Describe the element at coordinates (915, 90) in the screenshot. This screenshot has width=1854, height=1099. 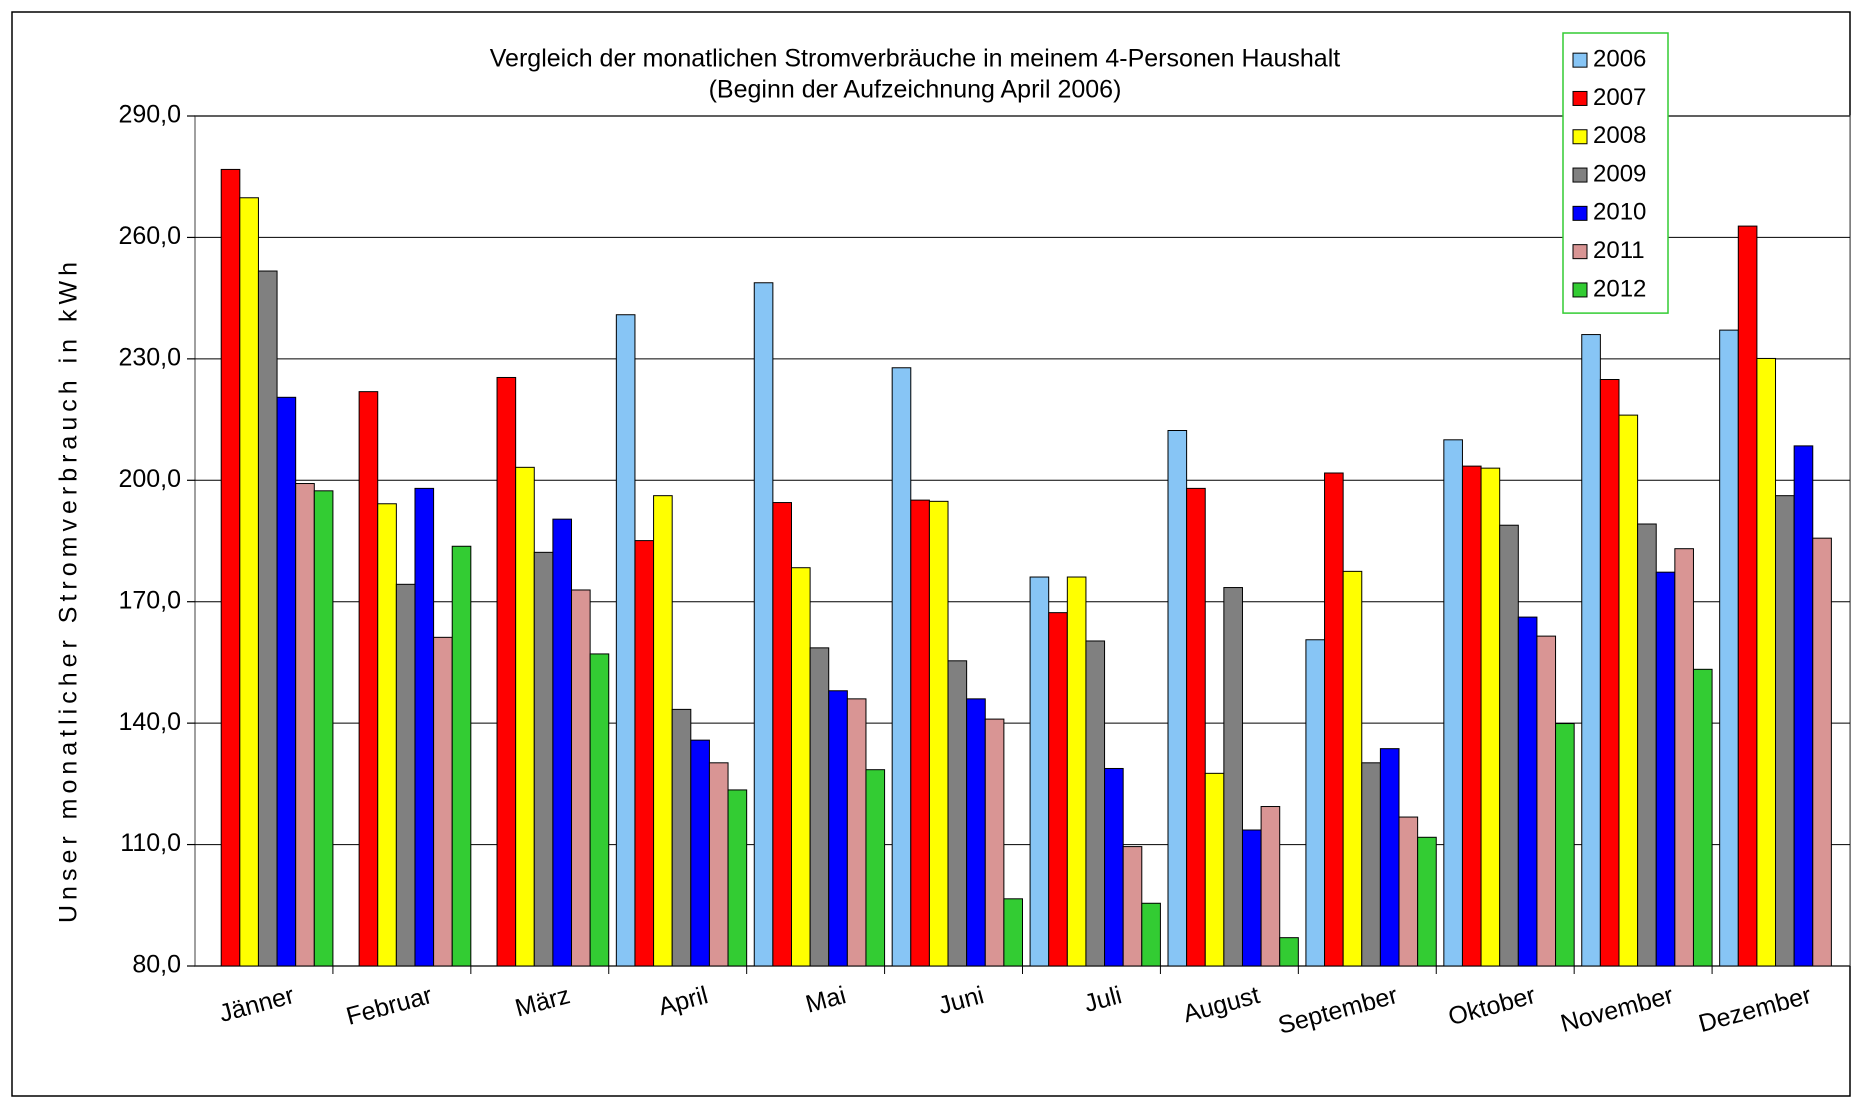
I see `chart-subtitle: (Beginn der Aufzeichnung April 2006)` at that location.